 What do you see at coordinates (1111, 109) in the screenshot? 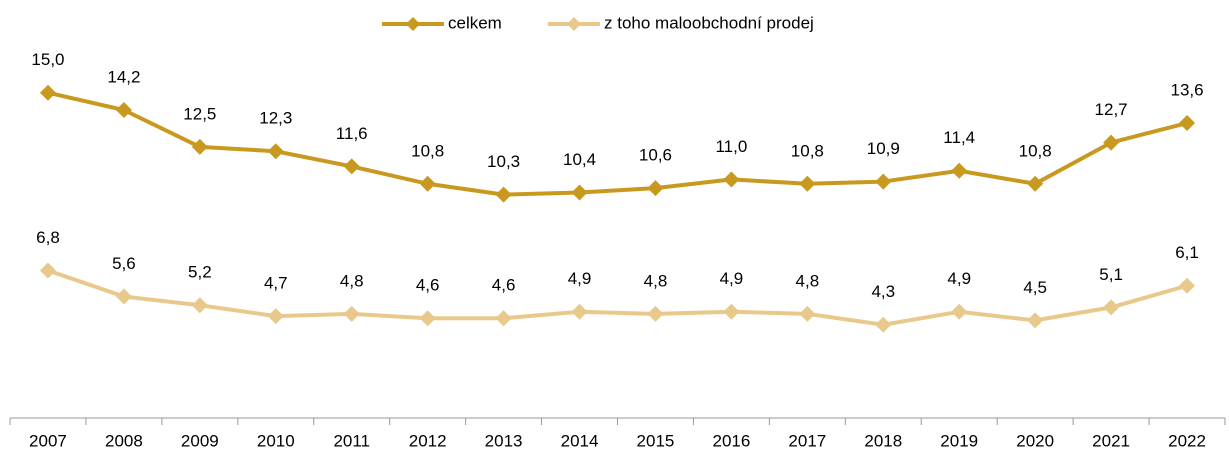
I see `data-label: 12,7` at bounding box center [1111, 109].